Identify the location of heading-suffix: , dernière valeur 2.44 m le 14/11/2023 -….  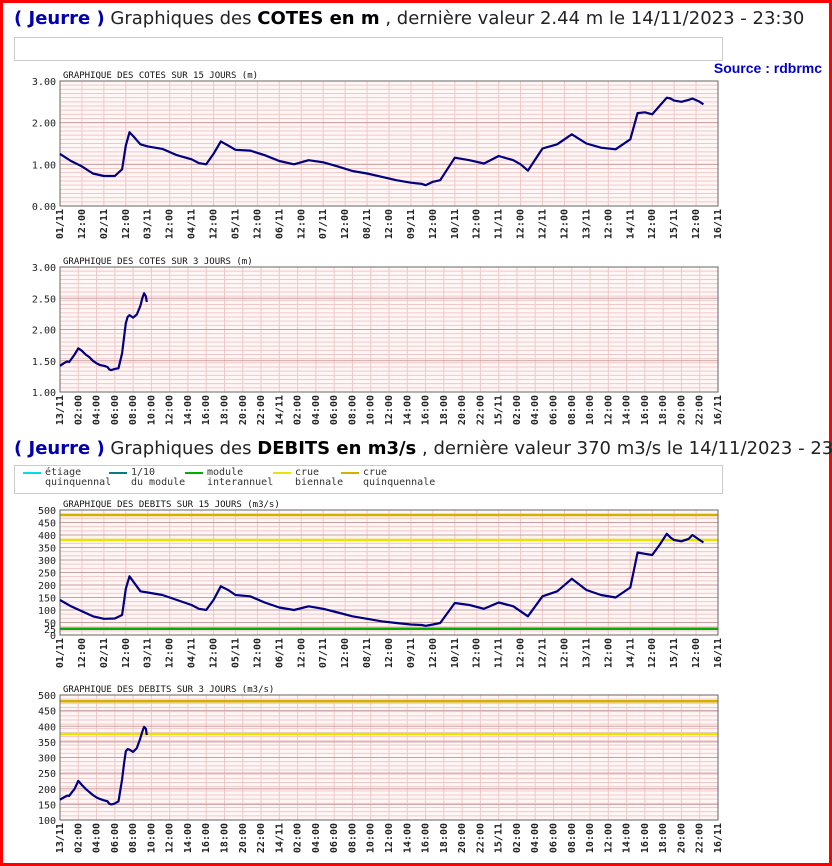
(595, 18).